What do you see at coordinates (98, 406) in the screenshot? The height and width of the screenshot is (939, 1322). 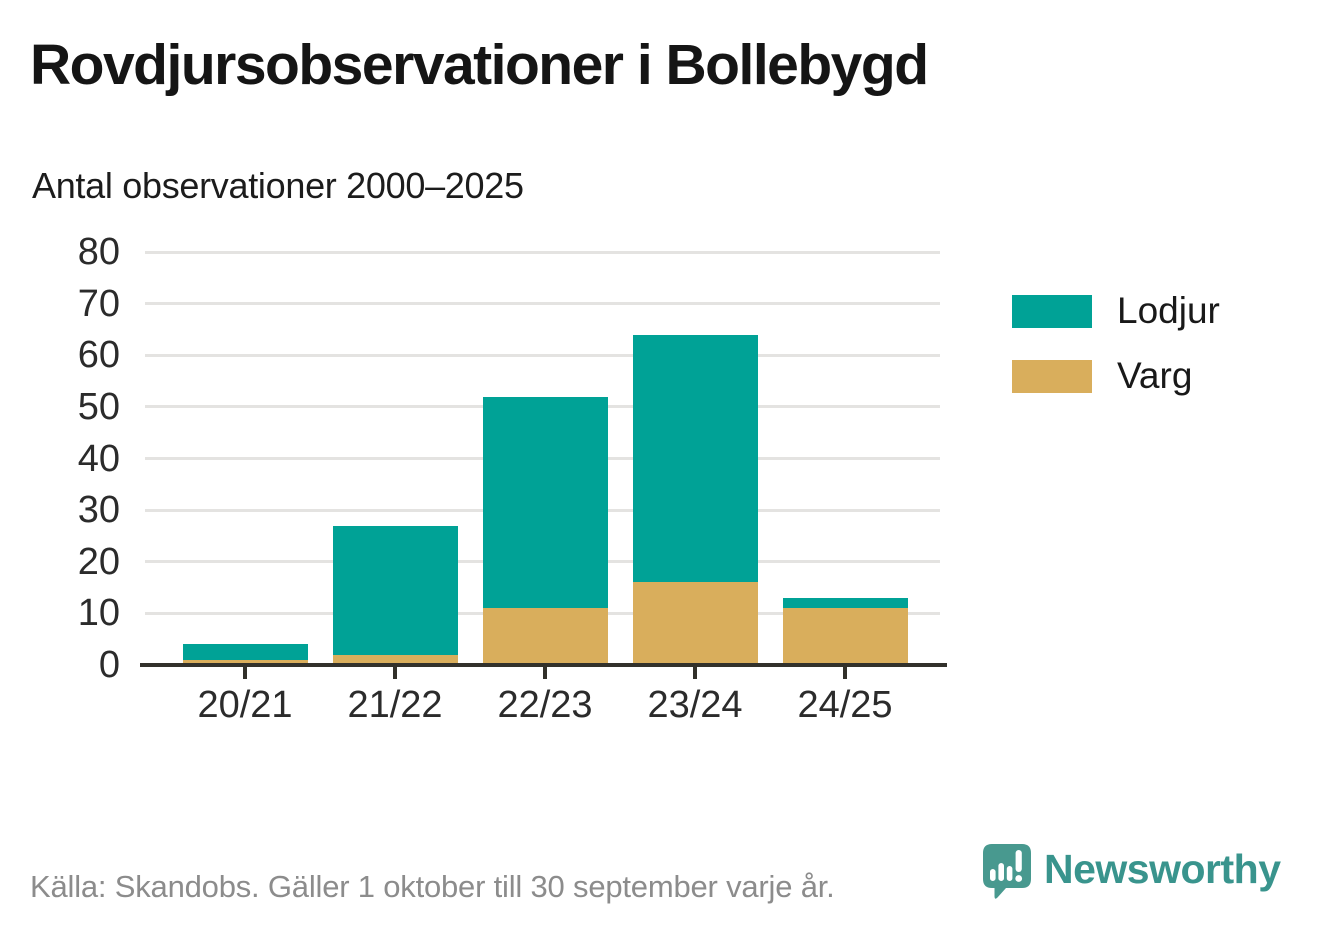 I see `y-axis-label-50: 50` at bounding box center [98, 406].